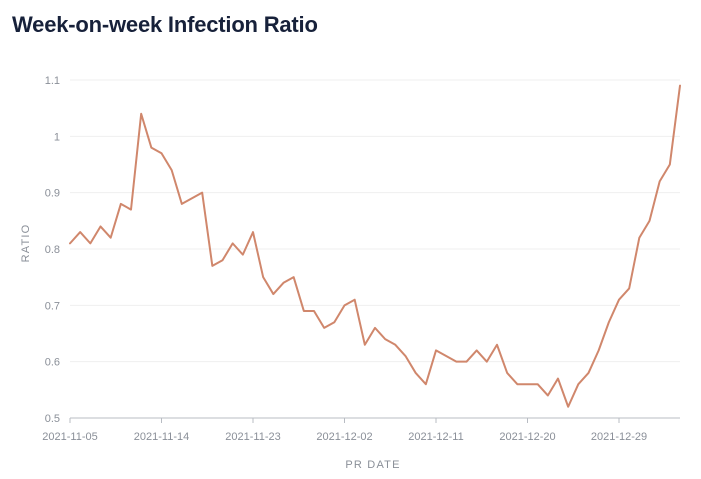 The width and height of the screenshot is (701, 479). I want to click on x-tick-label: 2021-11-23, so click(252, 437).